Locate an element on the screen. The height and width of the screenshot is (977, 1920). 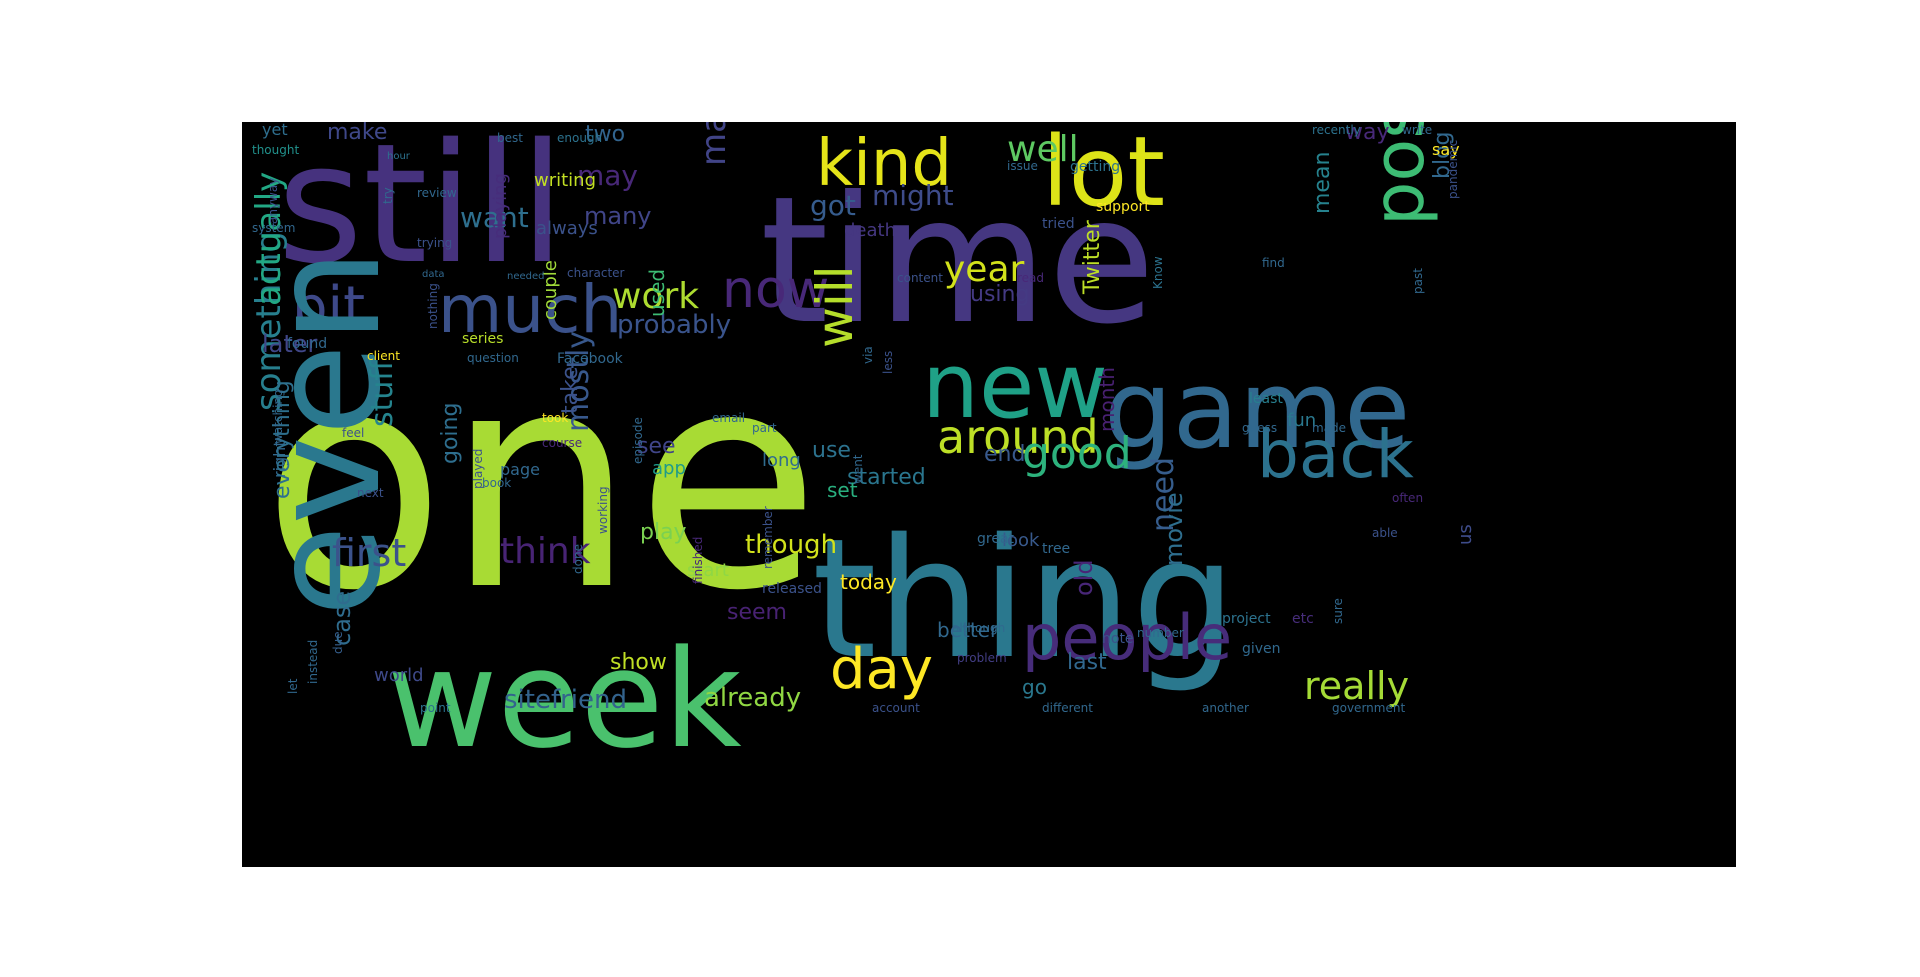
word-month: month is located at coordinates (1107, 399).